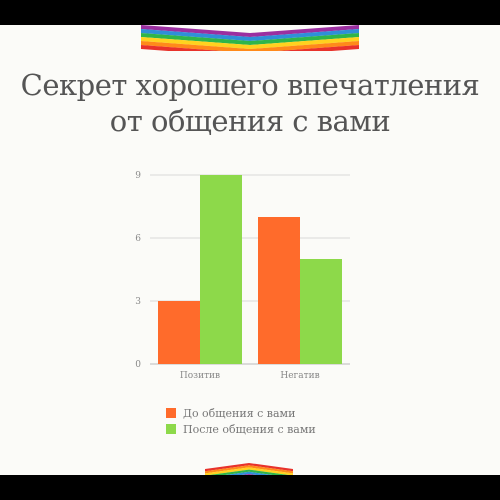 This screenshot has height=500, width=500. I want to click on legend-item-before: До общения с вами, so click(241, 413).